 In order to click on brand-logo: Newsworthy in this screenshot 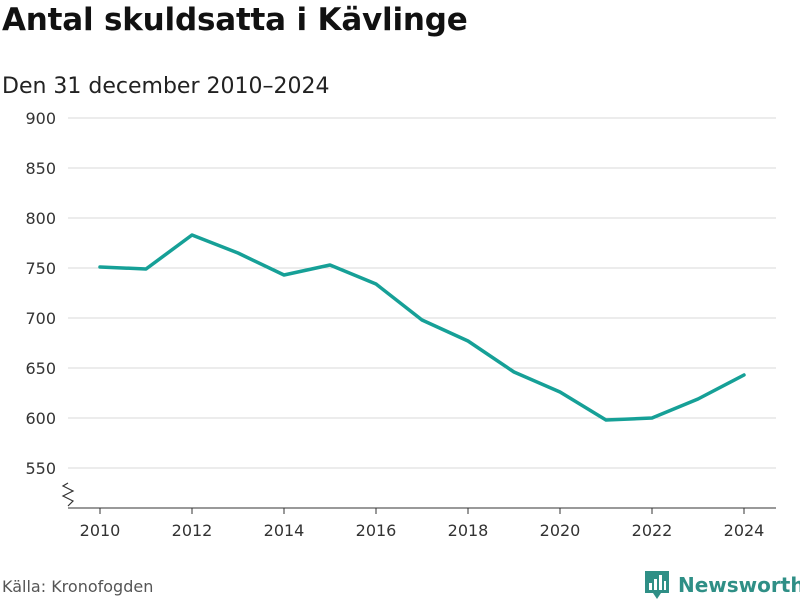, I will do `click(722, 585)`.